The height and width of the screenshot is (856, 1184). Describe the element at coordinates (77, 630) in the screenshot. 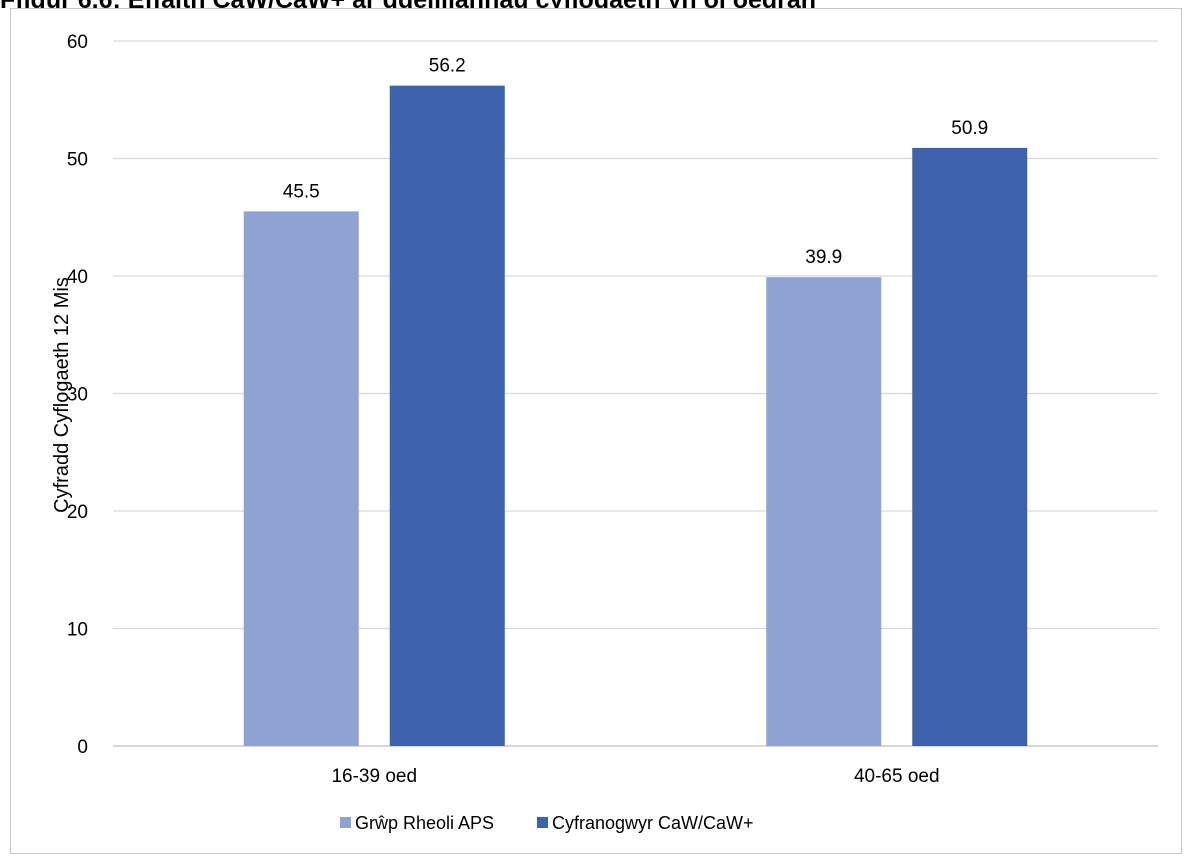

I see `y-tick-label: 10` at that location.